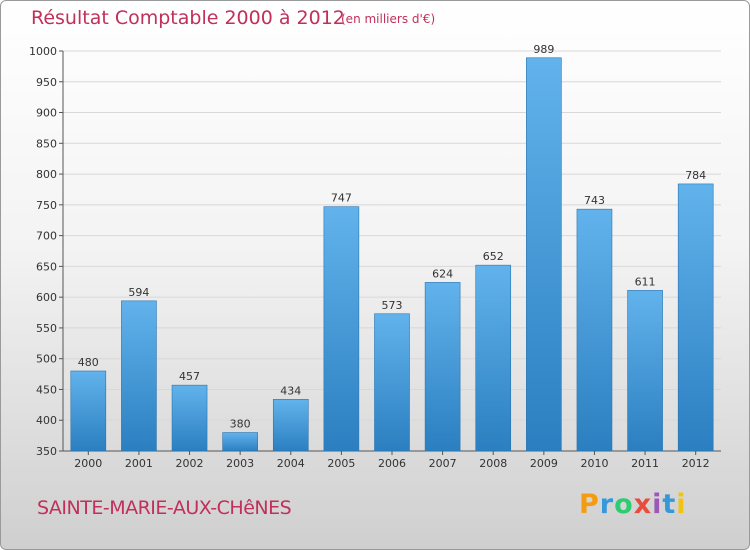  Describe the element at coordinates (88, 463) in the screenshot. I see `x-tick-label: 2000` at that location.